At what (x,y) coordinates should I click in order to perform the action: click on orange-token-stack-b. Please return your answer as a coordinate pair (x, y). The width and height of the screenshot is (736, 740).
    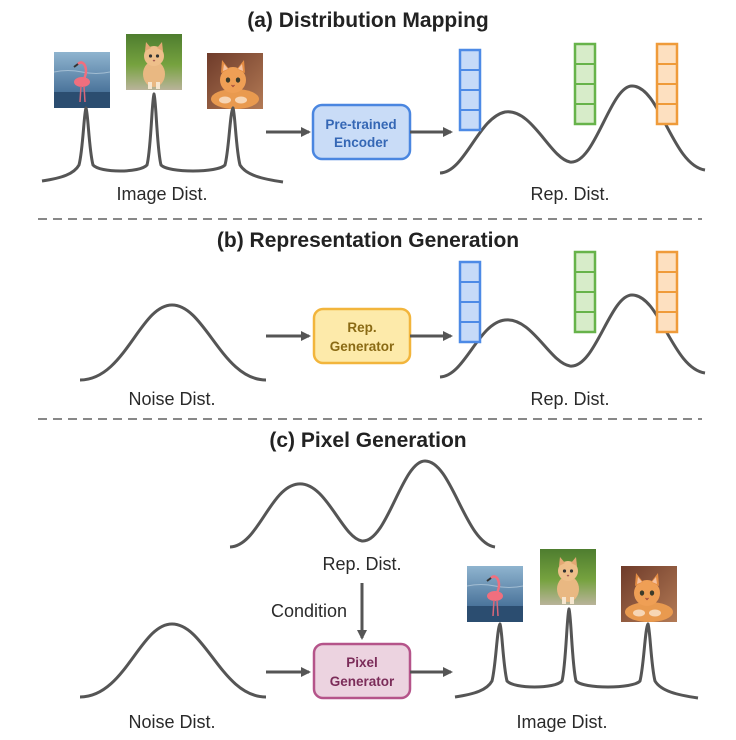
    Looking at the image, I should click on (667, 292).